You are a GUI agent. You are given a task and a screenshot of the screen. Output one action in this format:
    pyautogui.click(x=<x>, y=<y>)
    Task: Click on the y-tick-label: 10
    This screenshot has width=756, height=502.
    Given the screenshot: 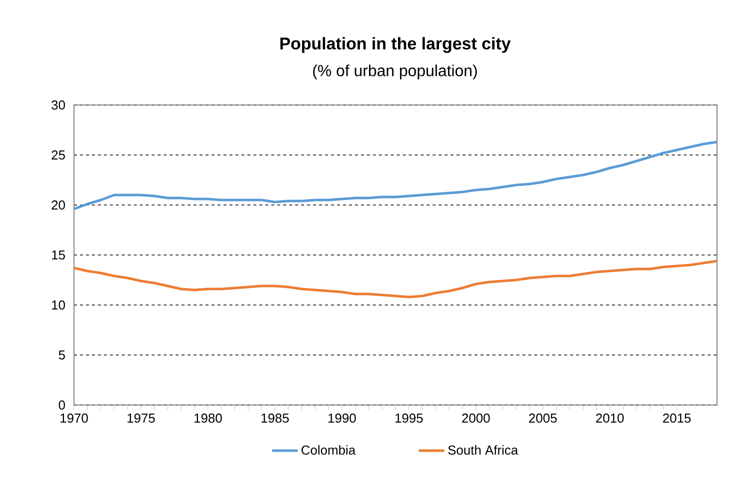 What is the action you would take?
    pyautogui.click(x=58, y=305)
    